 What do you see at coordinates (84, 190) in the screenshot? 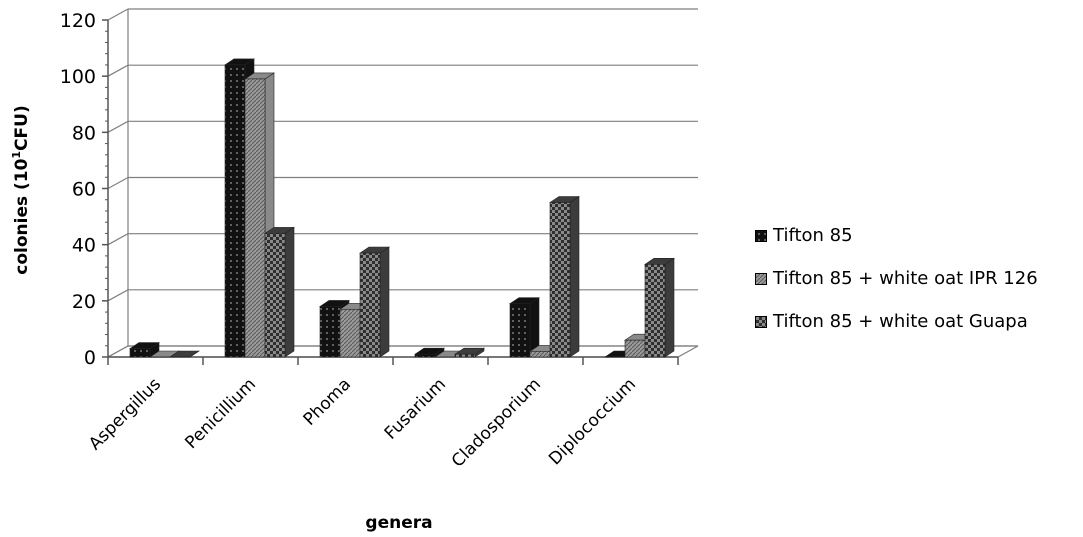
I see `y-tick-label: 60` at bounding box center [84, 190].